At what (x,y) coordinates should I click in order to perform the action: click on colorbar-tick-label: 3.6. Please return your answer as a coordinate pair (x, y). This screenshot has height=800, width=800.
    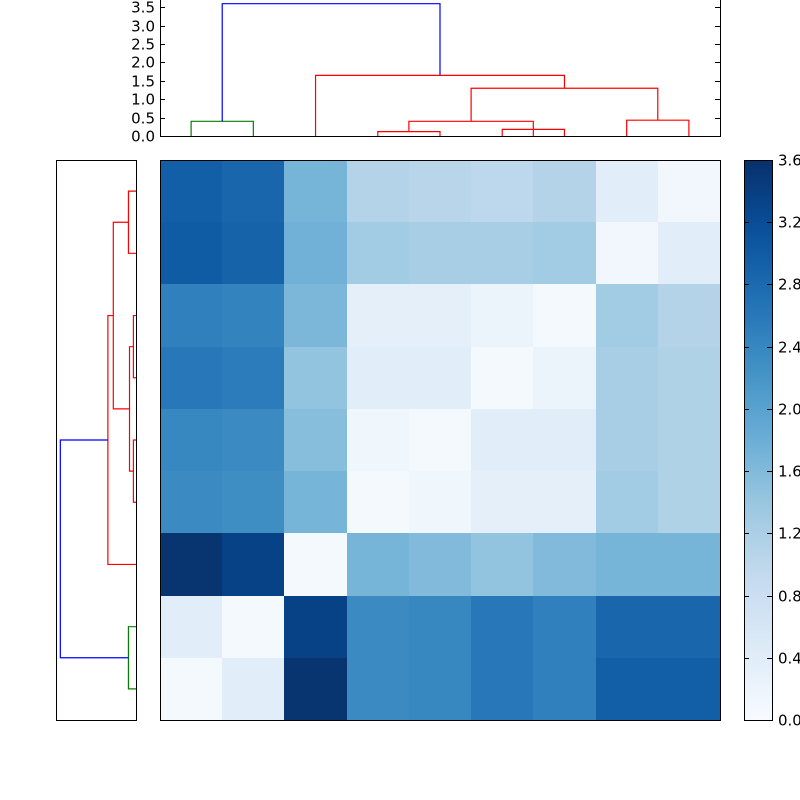
    Looking at the image, I should click on (789, 161).